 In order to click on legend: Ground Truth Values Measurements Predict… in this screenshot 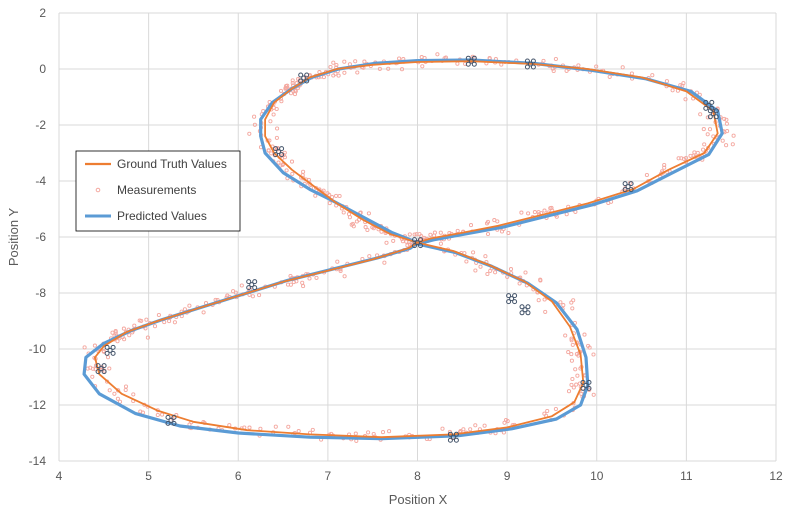, I will do `click(158, 191)`.